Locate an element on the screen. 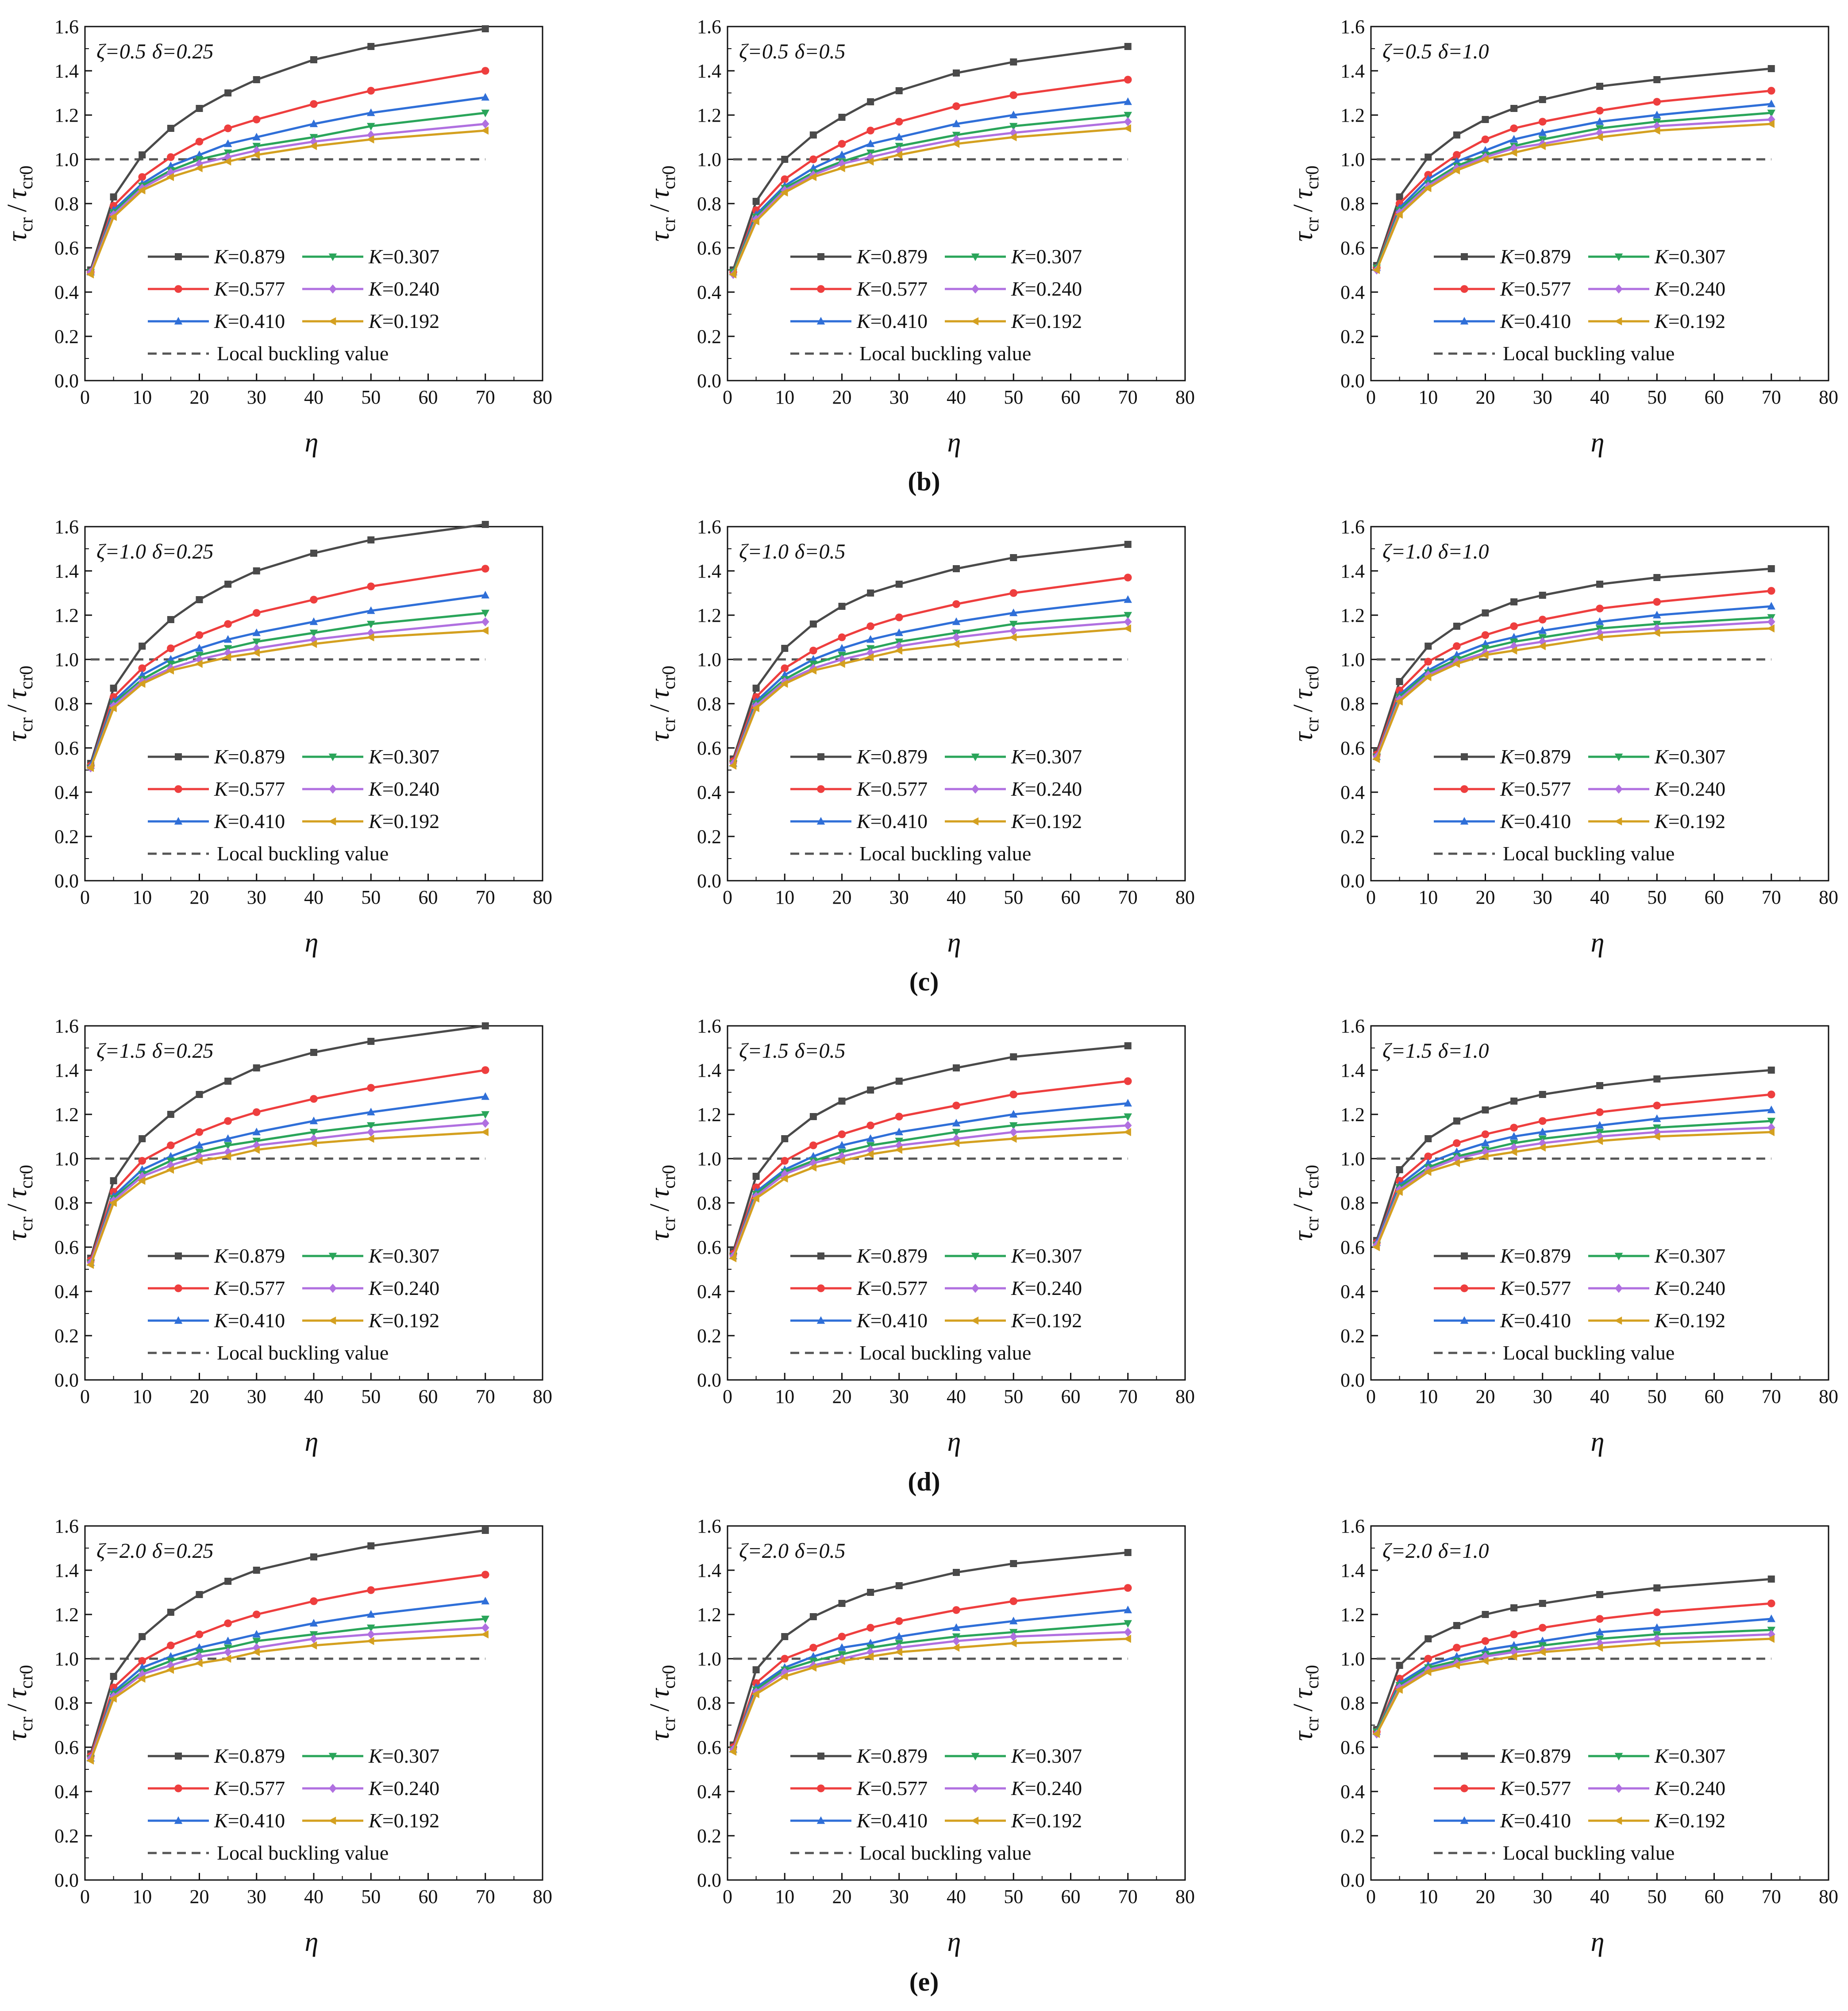  y-tick-label: 0.4 is located at coordinates (1352, 292).